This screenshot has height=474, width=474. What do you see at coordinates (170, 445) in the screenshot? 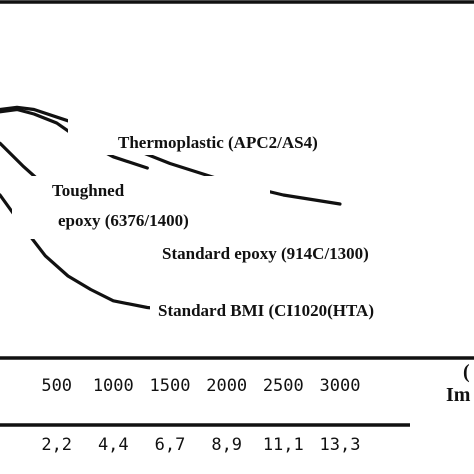
I see `secondary-x-tick-label-6-7: 6,7` at bounding box center [170, 445].